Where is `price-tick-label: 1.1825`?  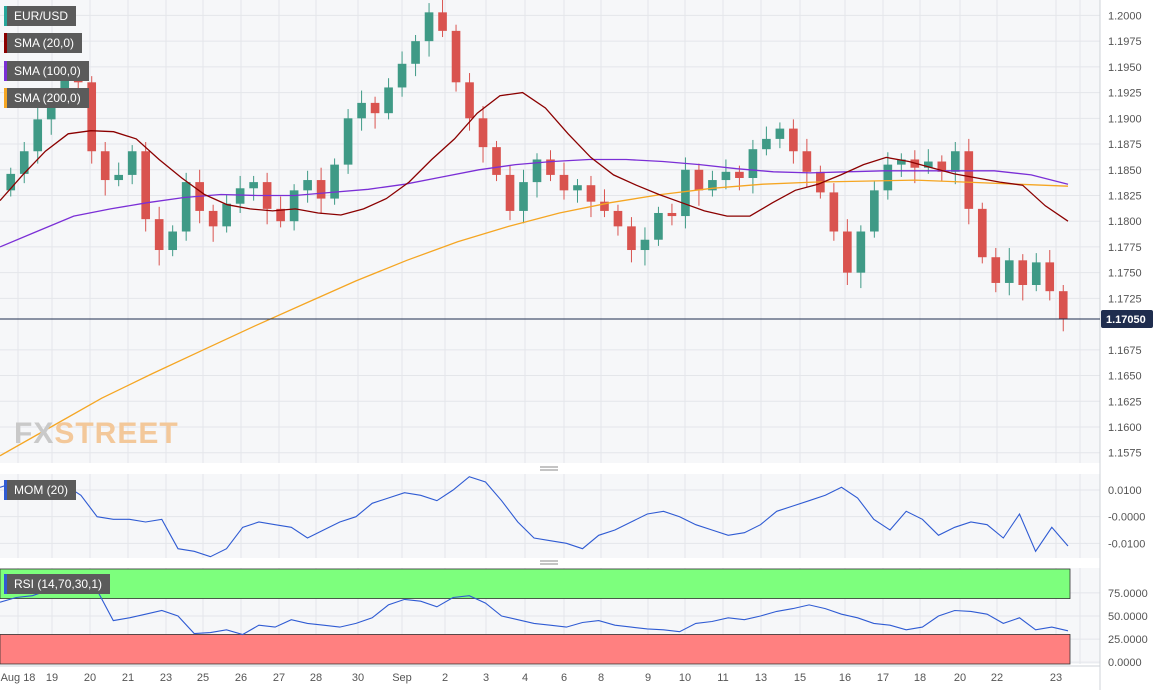
price-tick-label: 1.1825 is located at coordinates (1125, 196).